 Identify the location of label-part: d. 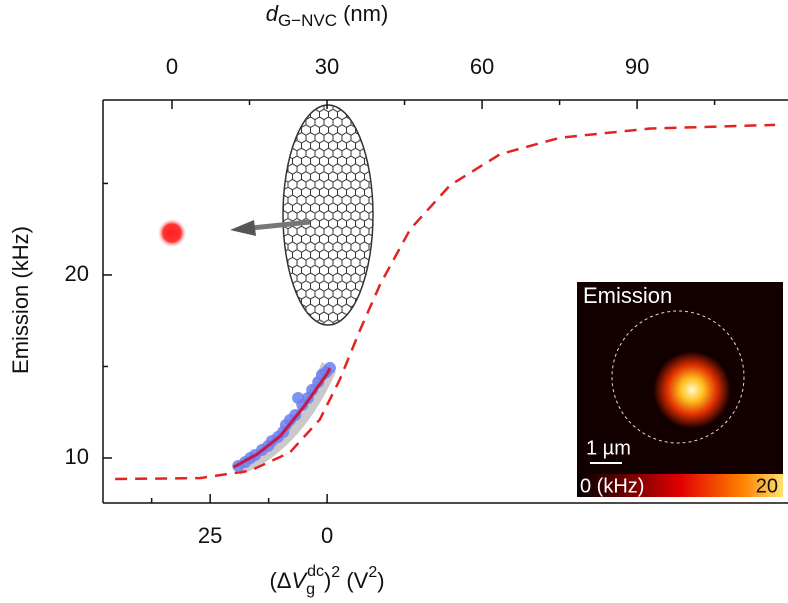
(272, 13).